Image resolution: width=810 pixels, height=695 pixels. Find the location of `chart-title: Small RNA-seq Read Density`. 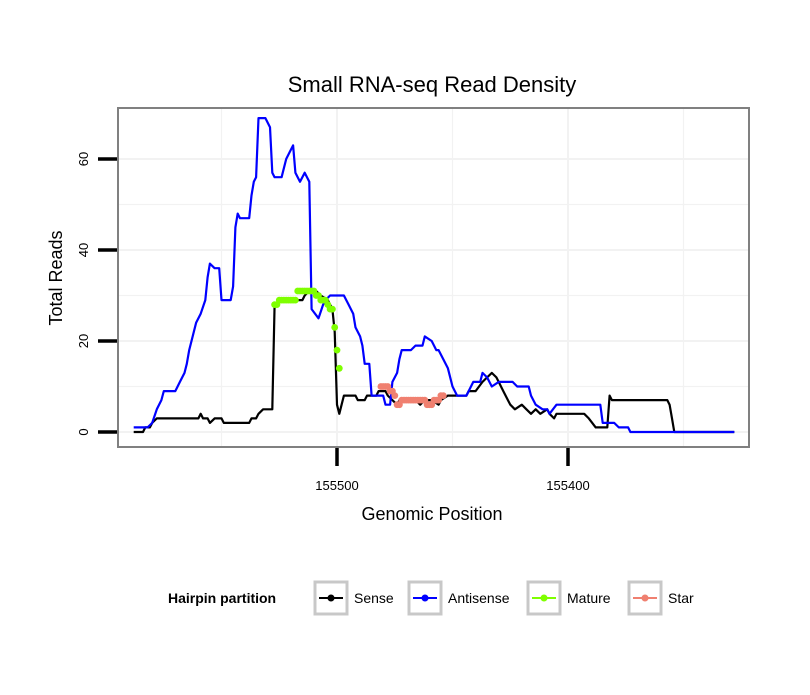

chart-title: Small RNA-seq Read Density is located at coordinates (432, 84).